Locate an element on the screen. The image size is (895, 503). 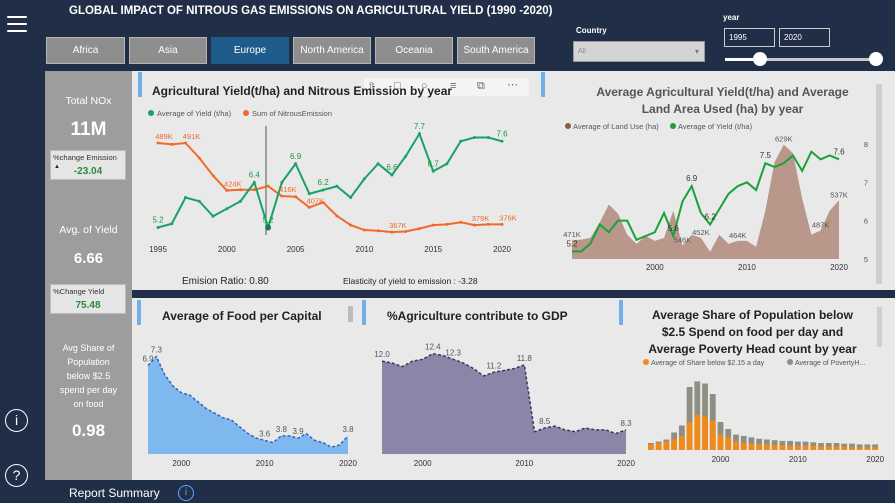
yield-data-label: 7.5 is located at coordinates (766, 155).